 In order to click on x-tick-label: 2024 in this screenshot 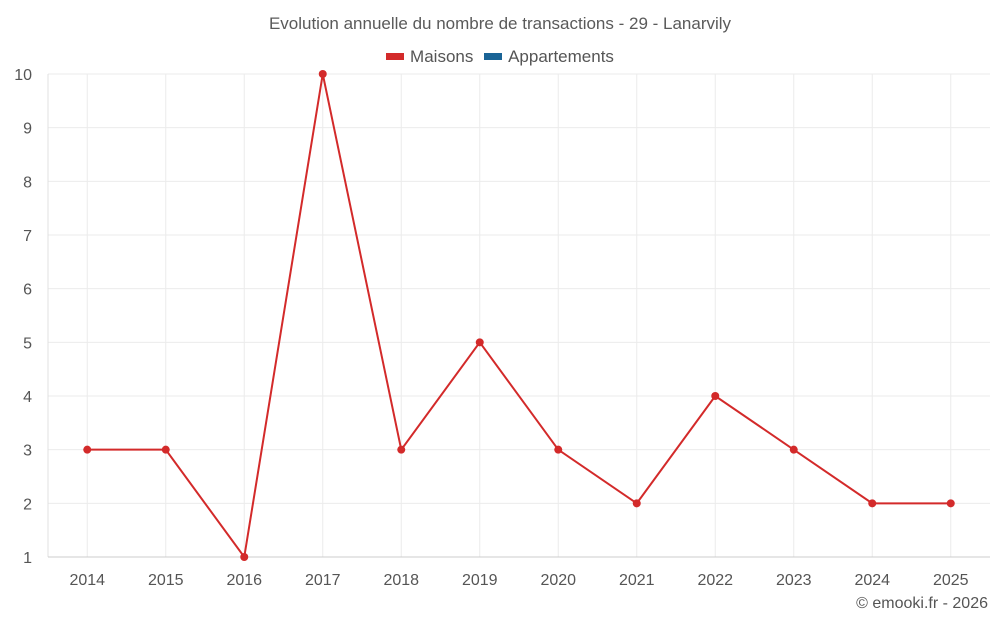, I will do `click(872, 580)`.